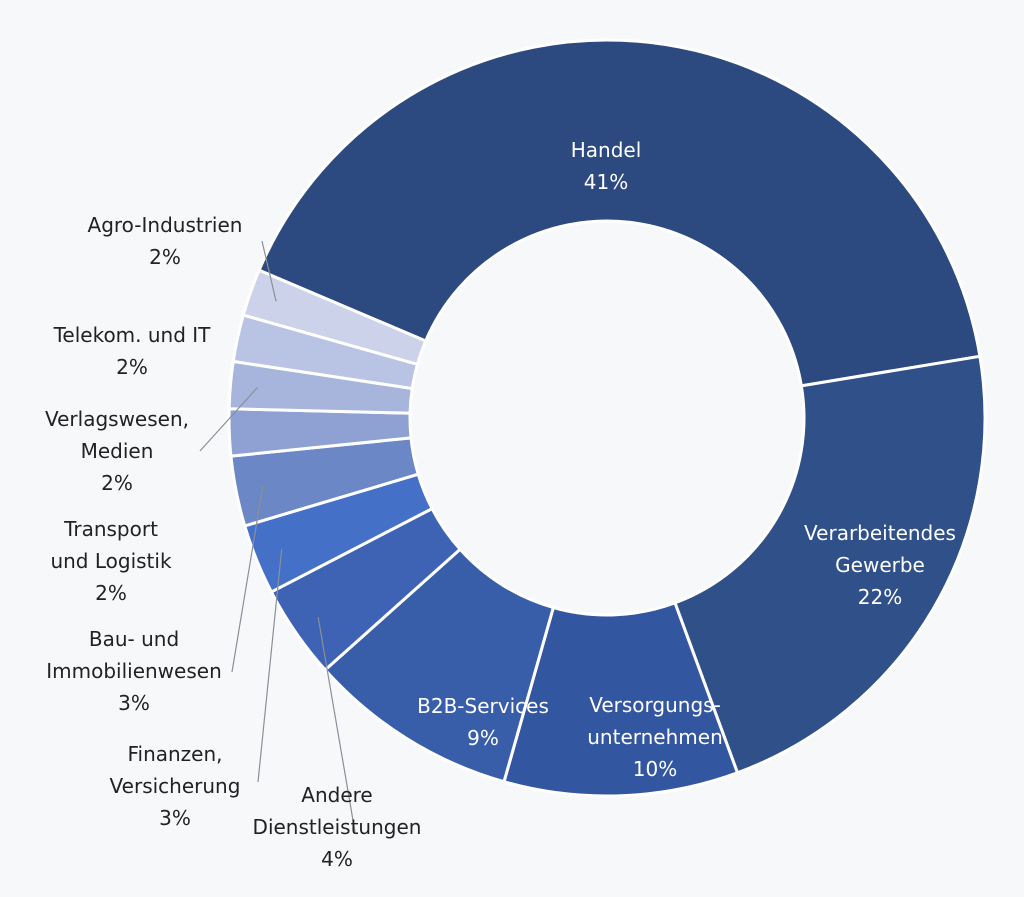 This screenshot has height=897, width=1024. Describe the element at coordinates (110, 529) in the screenshot. I see `category-label-transport-und-logistik: Transport` at that location.